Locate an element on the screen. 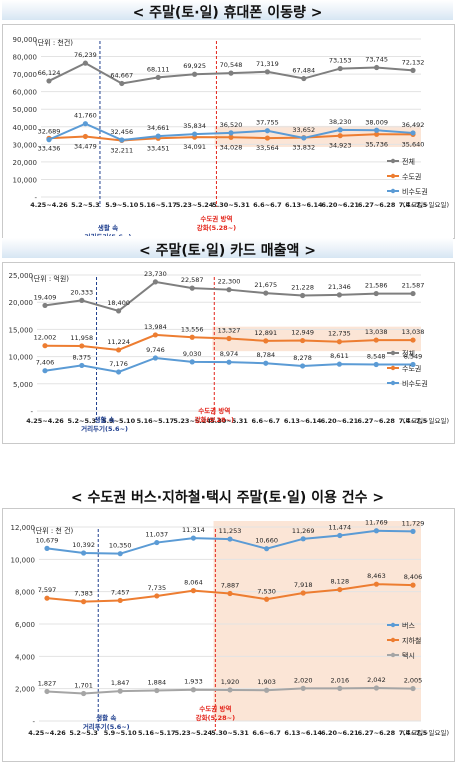  data-label: 8,278 is located at coordinates (302, 358).